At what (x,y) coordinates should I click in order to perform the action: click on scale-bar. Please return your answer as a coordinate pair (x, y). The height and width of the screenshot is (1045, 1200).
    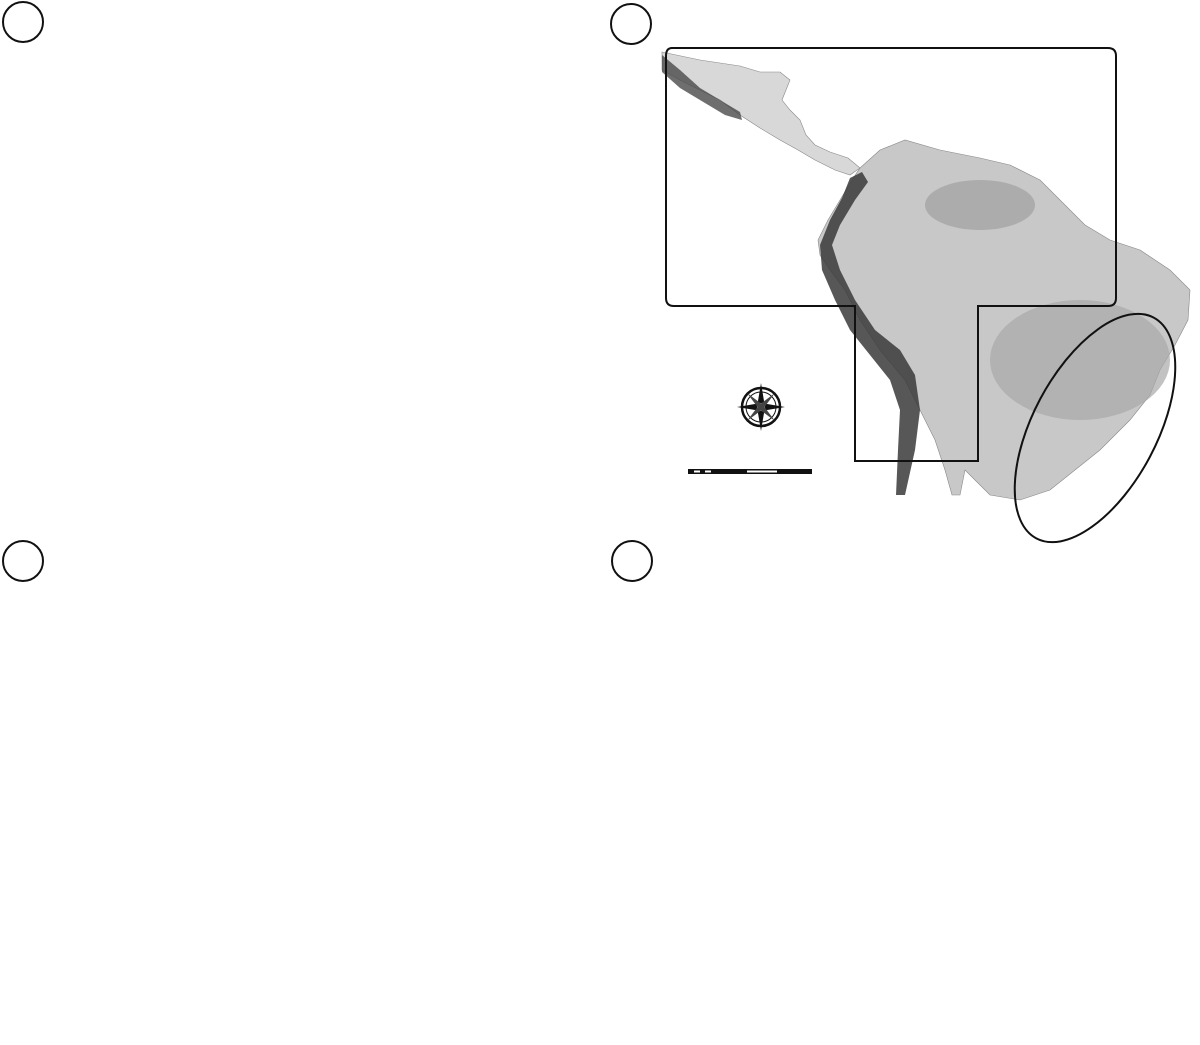
    Looking at the image, I should click on (750, 471).